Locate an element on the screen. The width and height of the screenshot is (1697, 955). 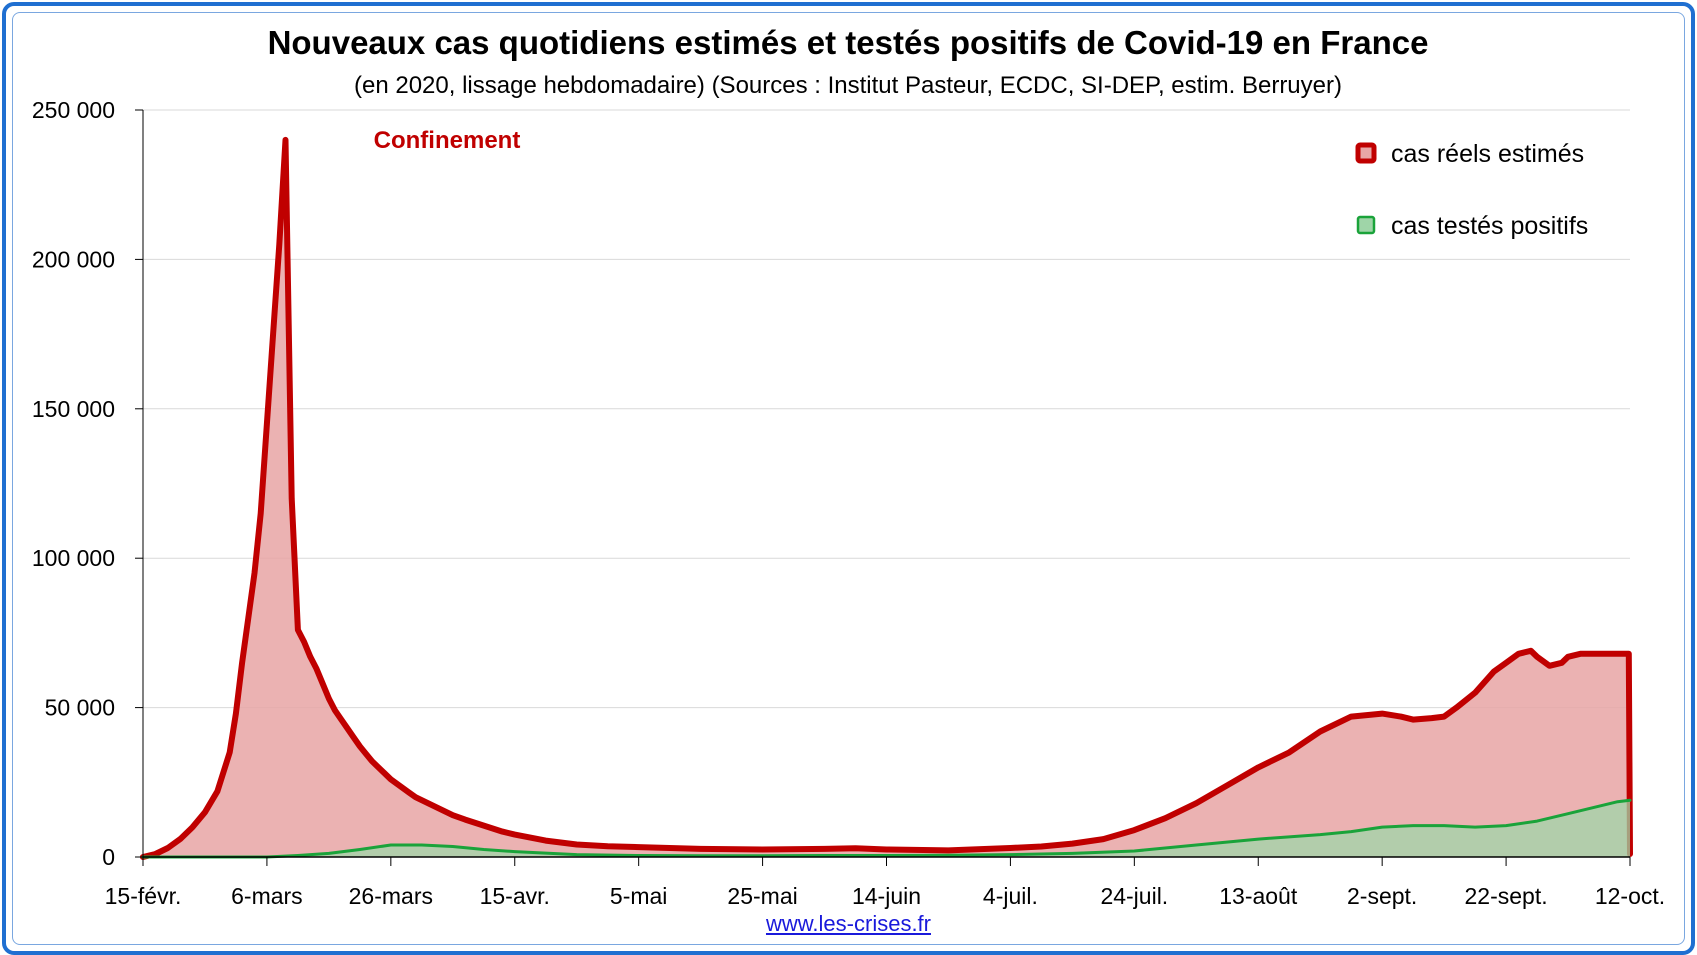
series-line-tested is located at coordinates (886, 828).